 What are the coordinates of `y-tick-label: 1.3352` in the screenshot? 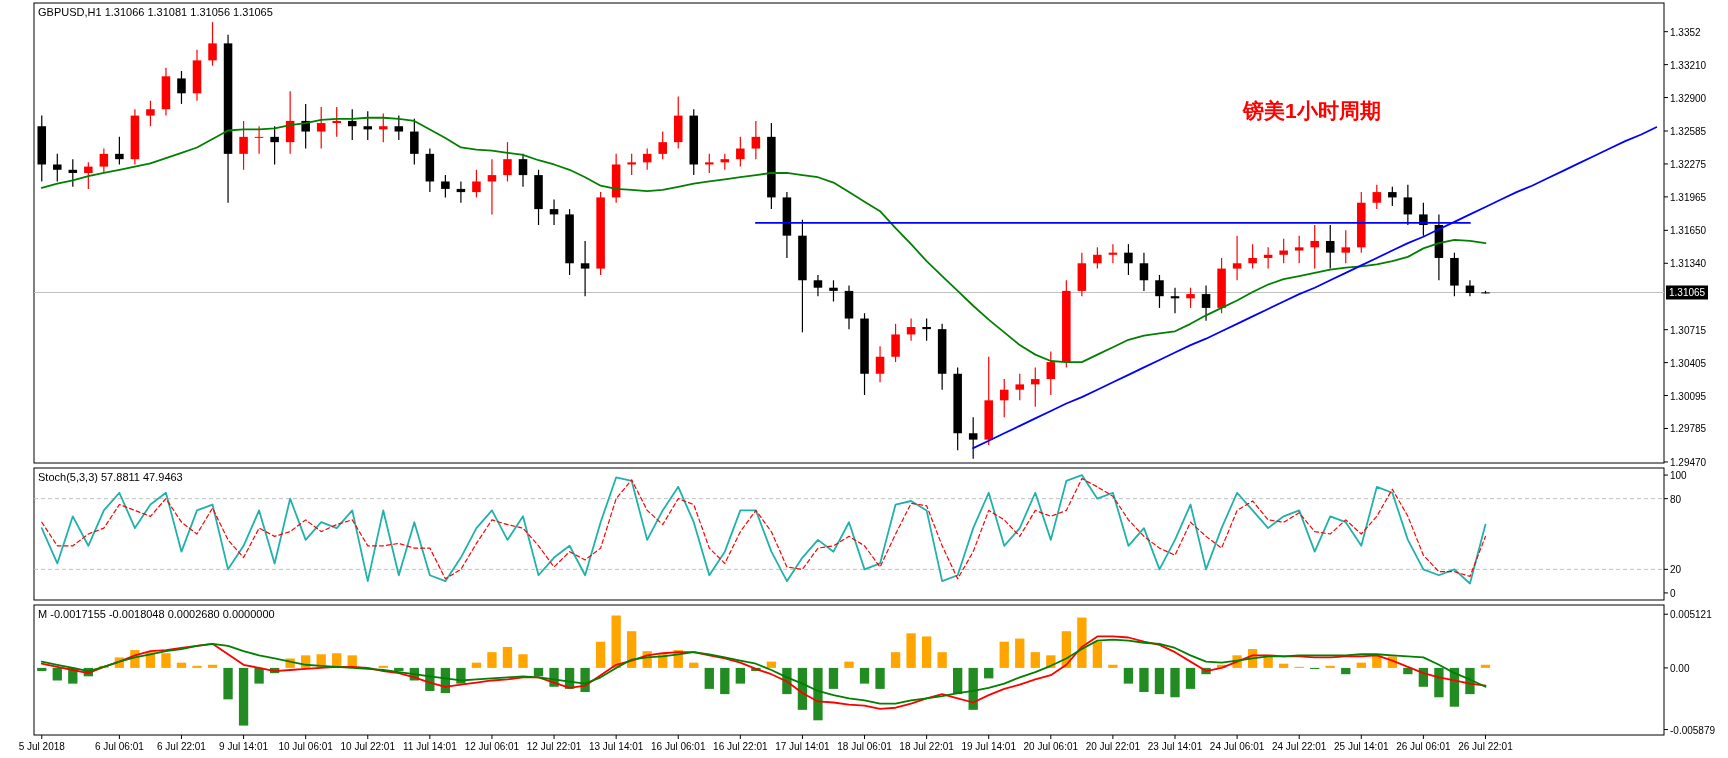 It's located at (1686, 32).